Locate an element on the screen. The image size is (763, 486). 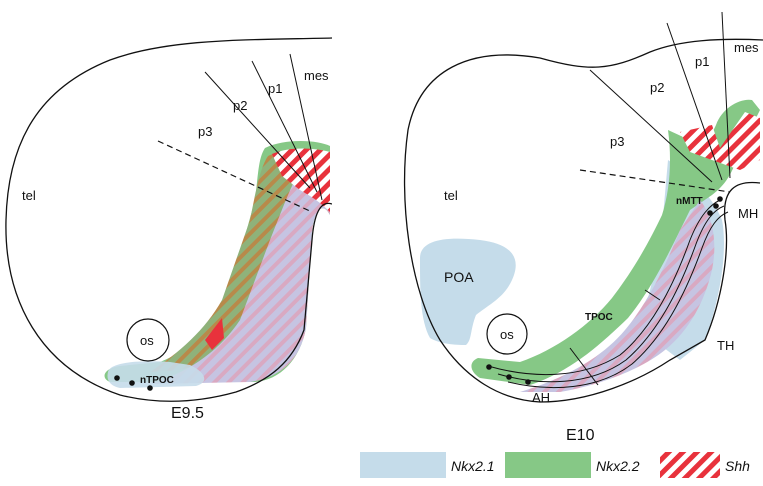
left-label-os: os is located at coordinates (147, 340).